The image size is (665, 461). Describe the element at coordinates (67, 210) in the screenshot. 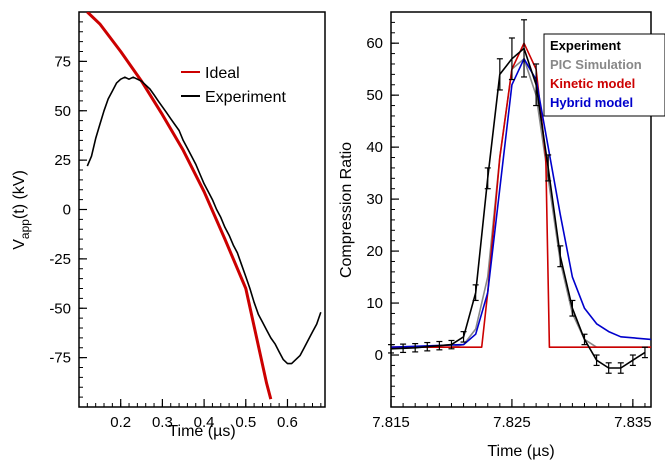

I see `left-y-tick-label: 0` at that location.